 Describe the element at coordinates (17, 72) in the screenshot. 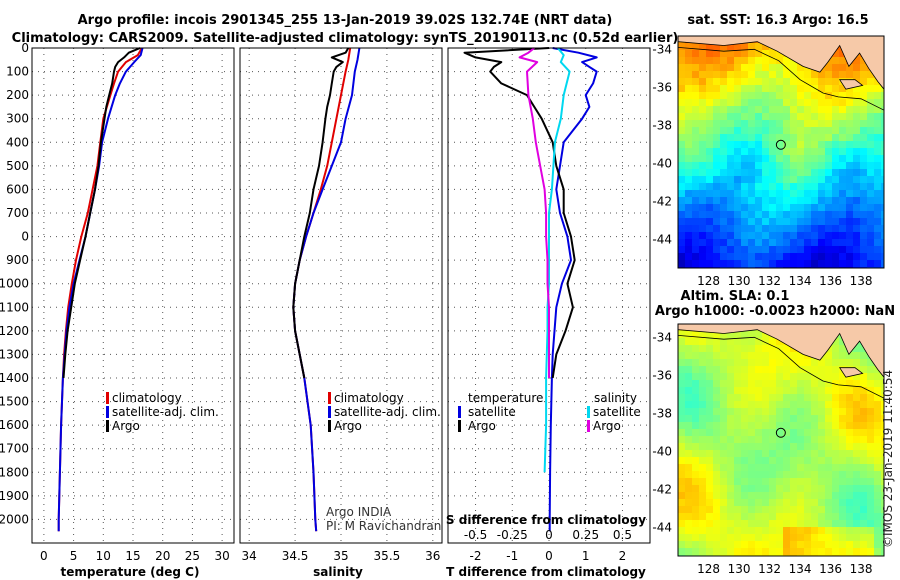

I see `y-tick-label: 100` at that location.